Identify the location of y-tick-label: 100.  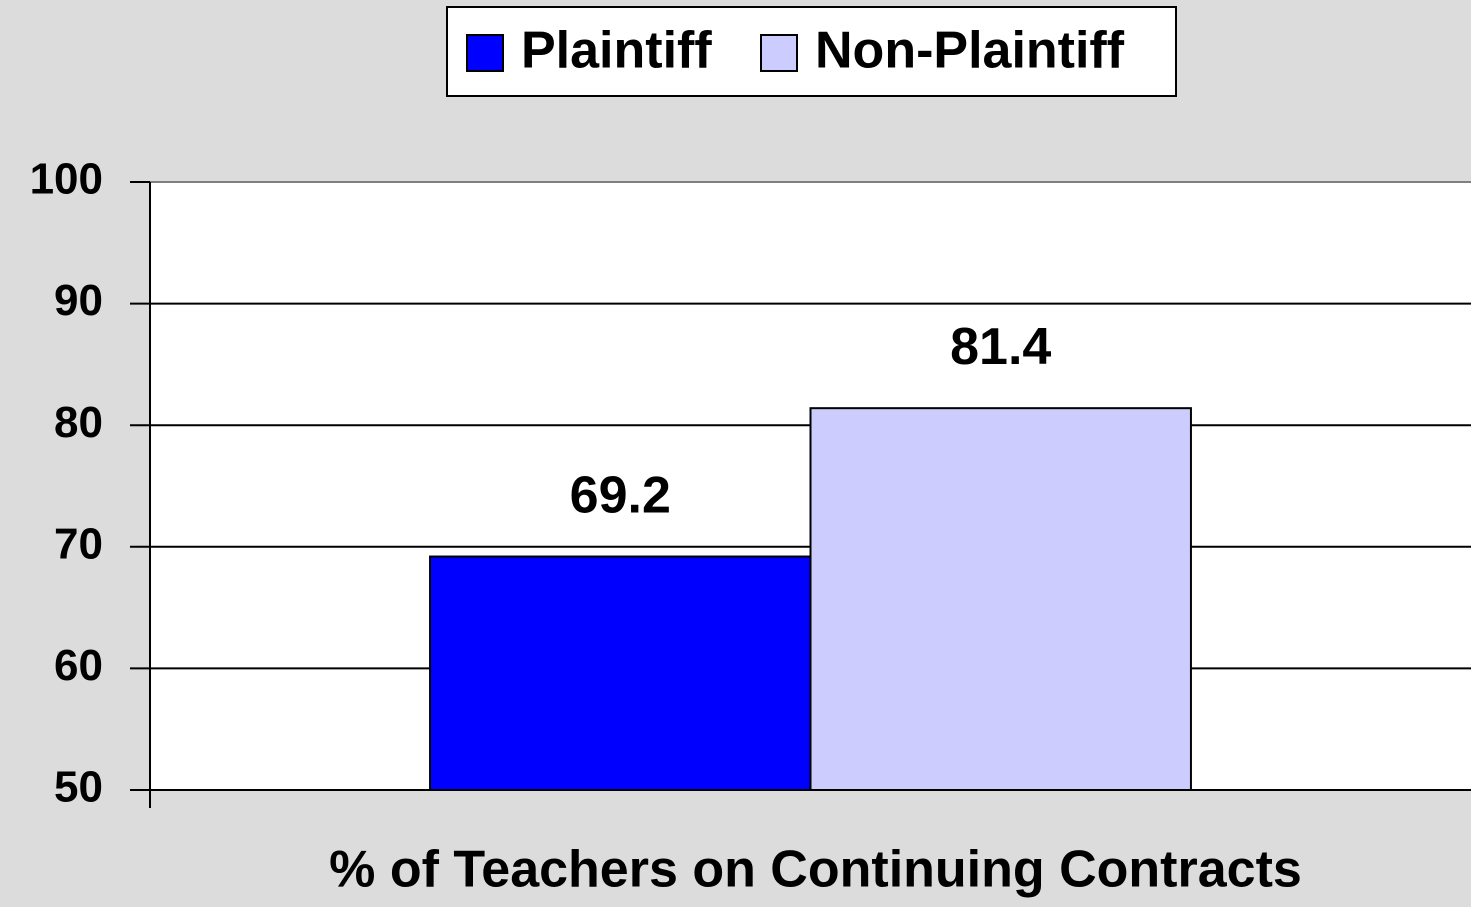
(66, 179).